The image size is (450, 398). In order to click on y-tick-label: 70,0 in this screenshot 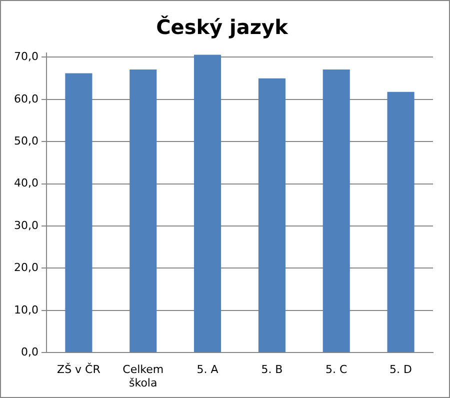, I will do `click(26, 57)`.